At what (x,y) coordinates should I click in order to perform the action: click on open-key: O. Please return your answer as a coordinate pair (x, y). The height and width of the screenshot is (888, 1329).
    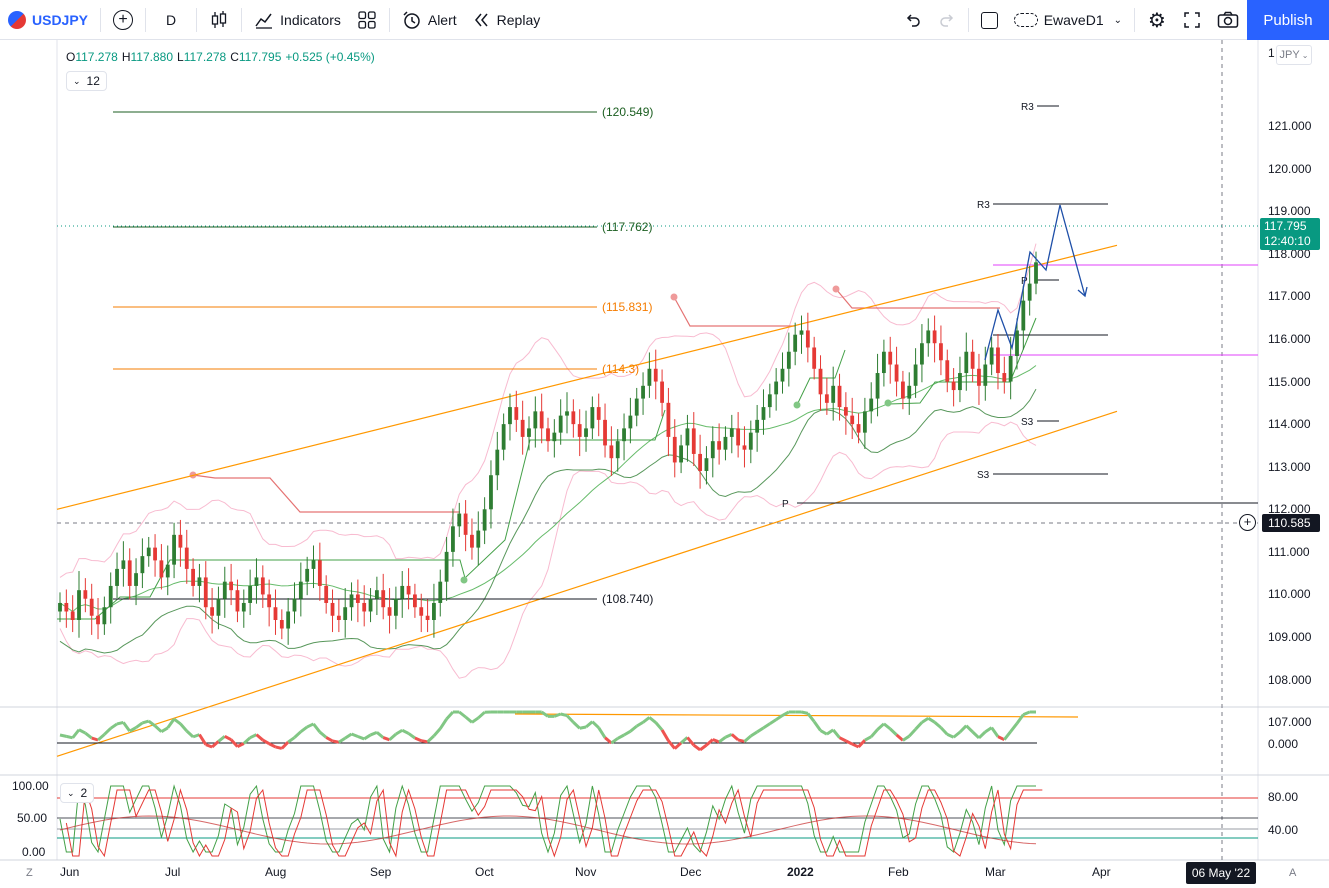
    Looking at the image, I should click on (71, 57).